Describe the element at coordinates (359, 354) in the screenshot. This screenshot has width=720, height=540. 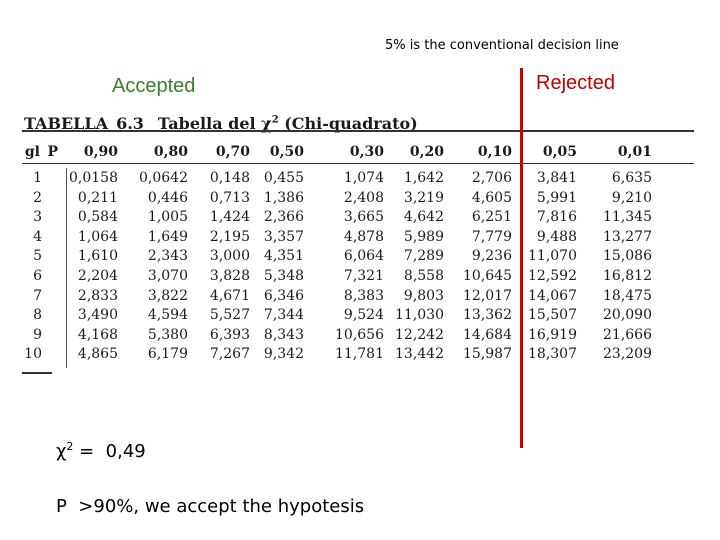
I see `table-cell: 11,781` at that location.